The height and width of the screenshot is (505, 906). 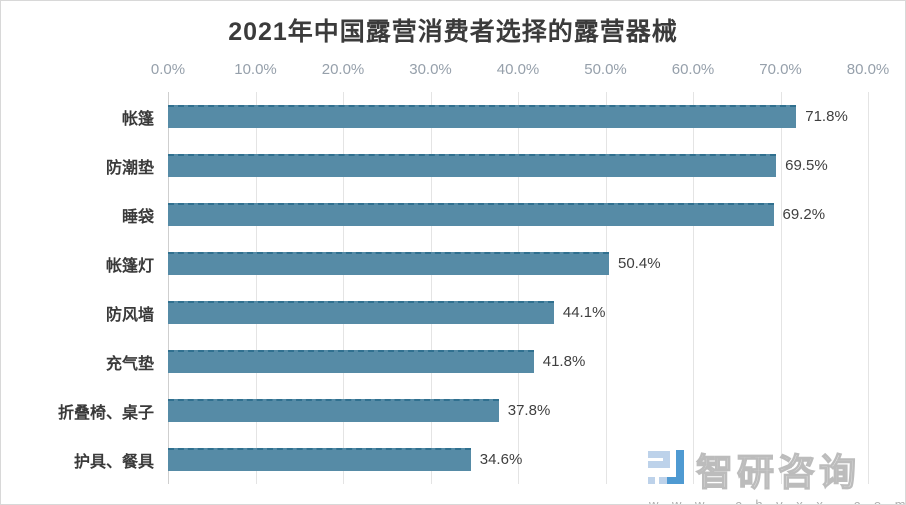 What do you see at coordinates (129, 315) in the screenshot?
I see `category-label: 防风墙` at bounding box center [129, 315].